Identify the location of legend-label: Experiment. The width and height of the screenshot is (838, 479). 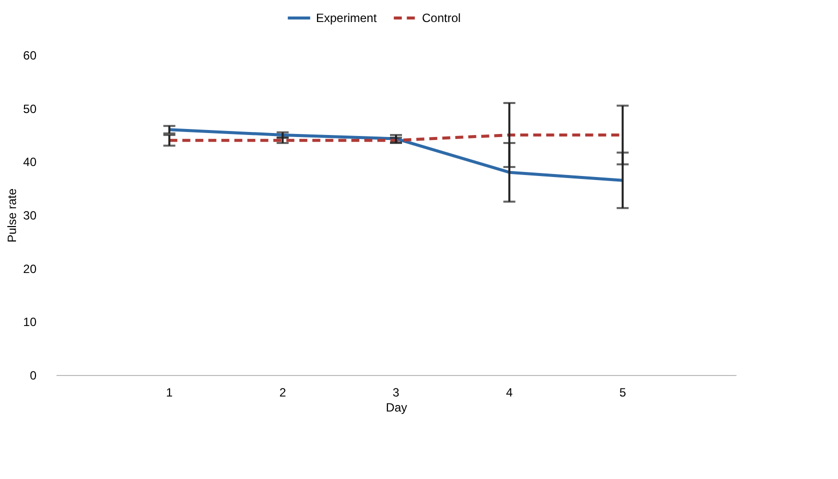
(347, 18).